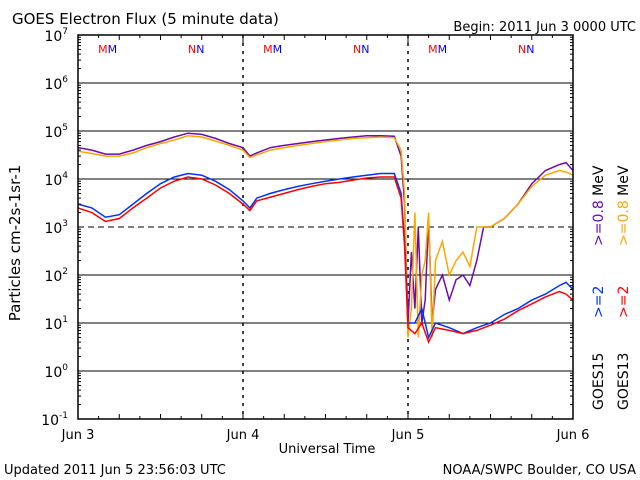 The image size is (640, 480). What do you see at coordinates (327, 449) in the screenshot?
I see `x-axis-label: Universal Time` at bounding box center [327, 449].